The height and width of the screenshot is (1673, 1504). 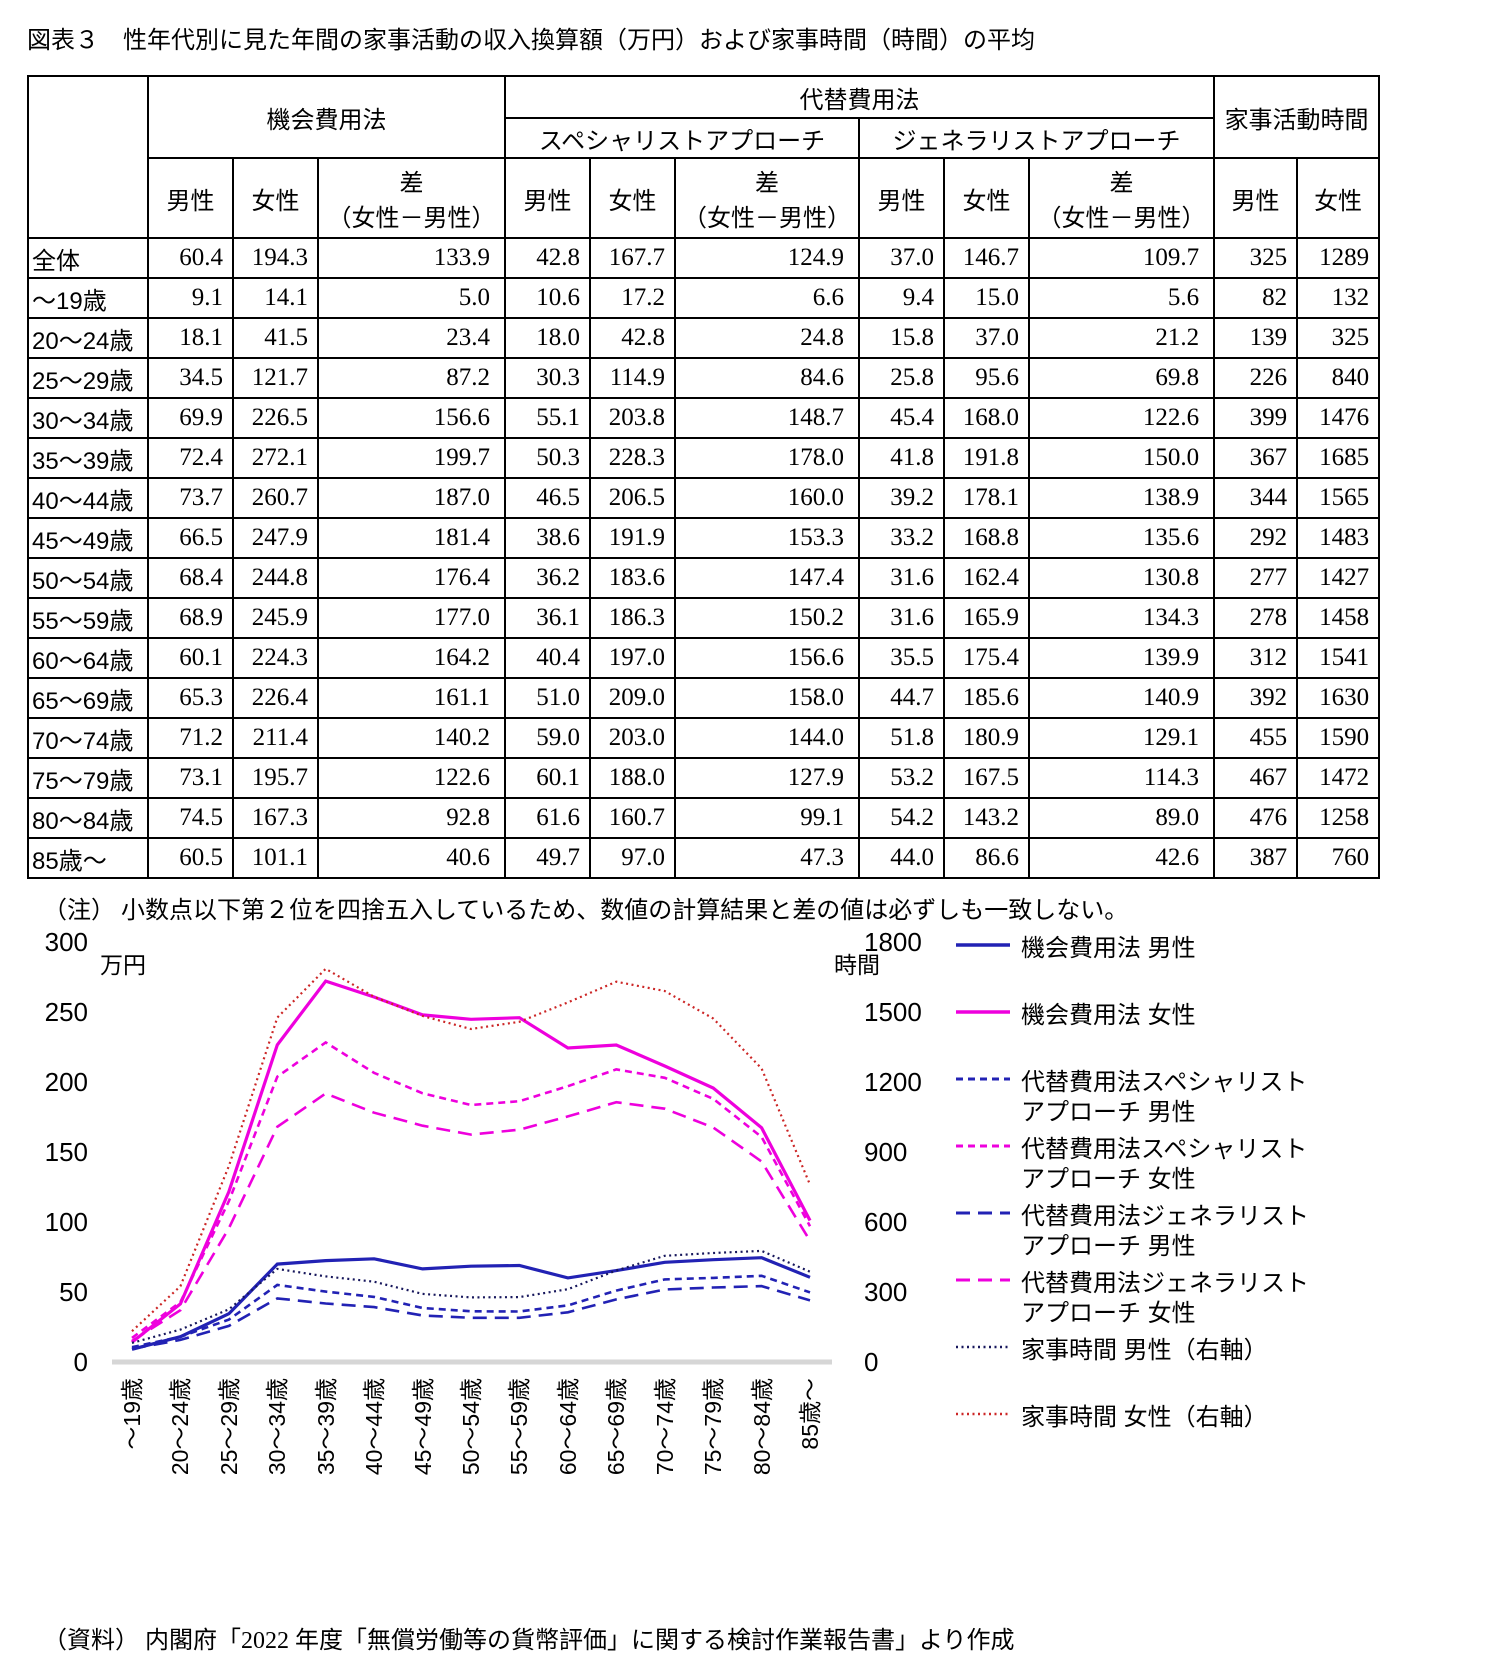 I want to click on right-axis-tick: 1800, so click(x=893, y=942).